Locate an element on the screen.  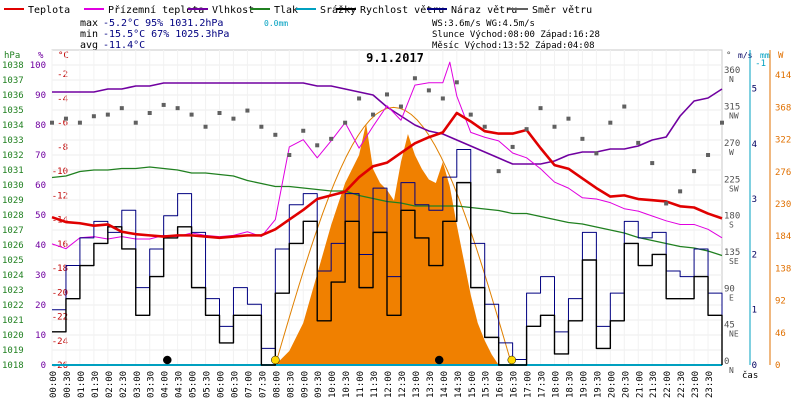
c-tick-label: -4 is located at coordinates (62, 99).